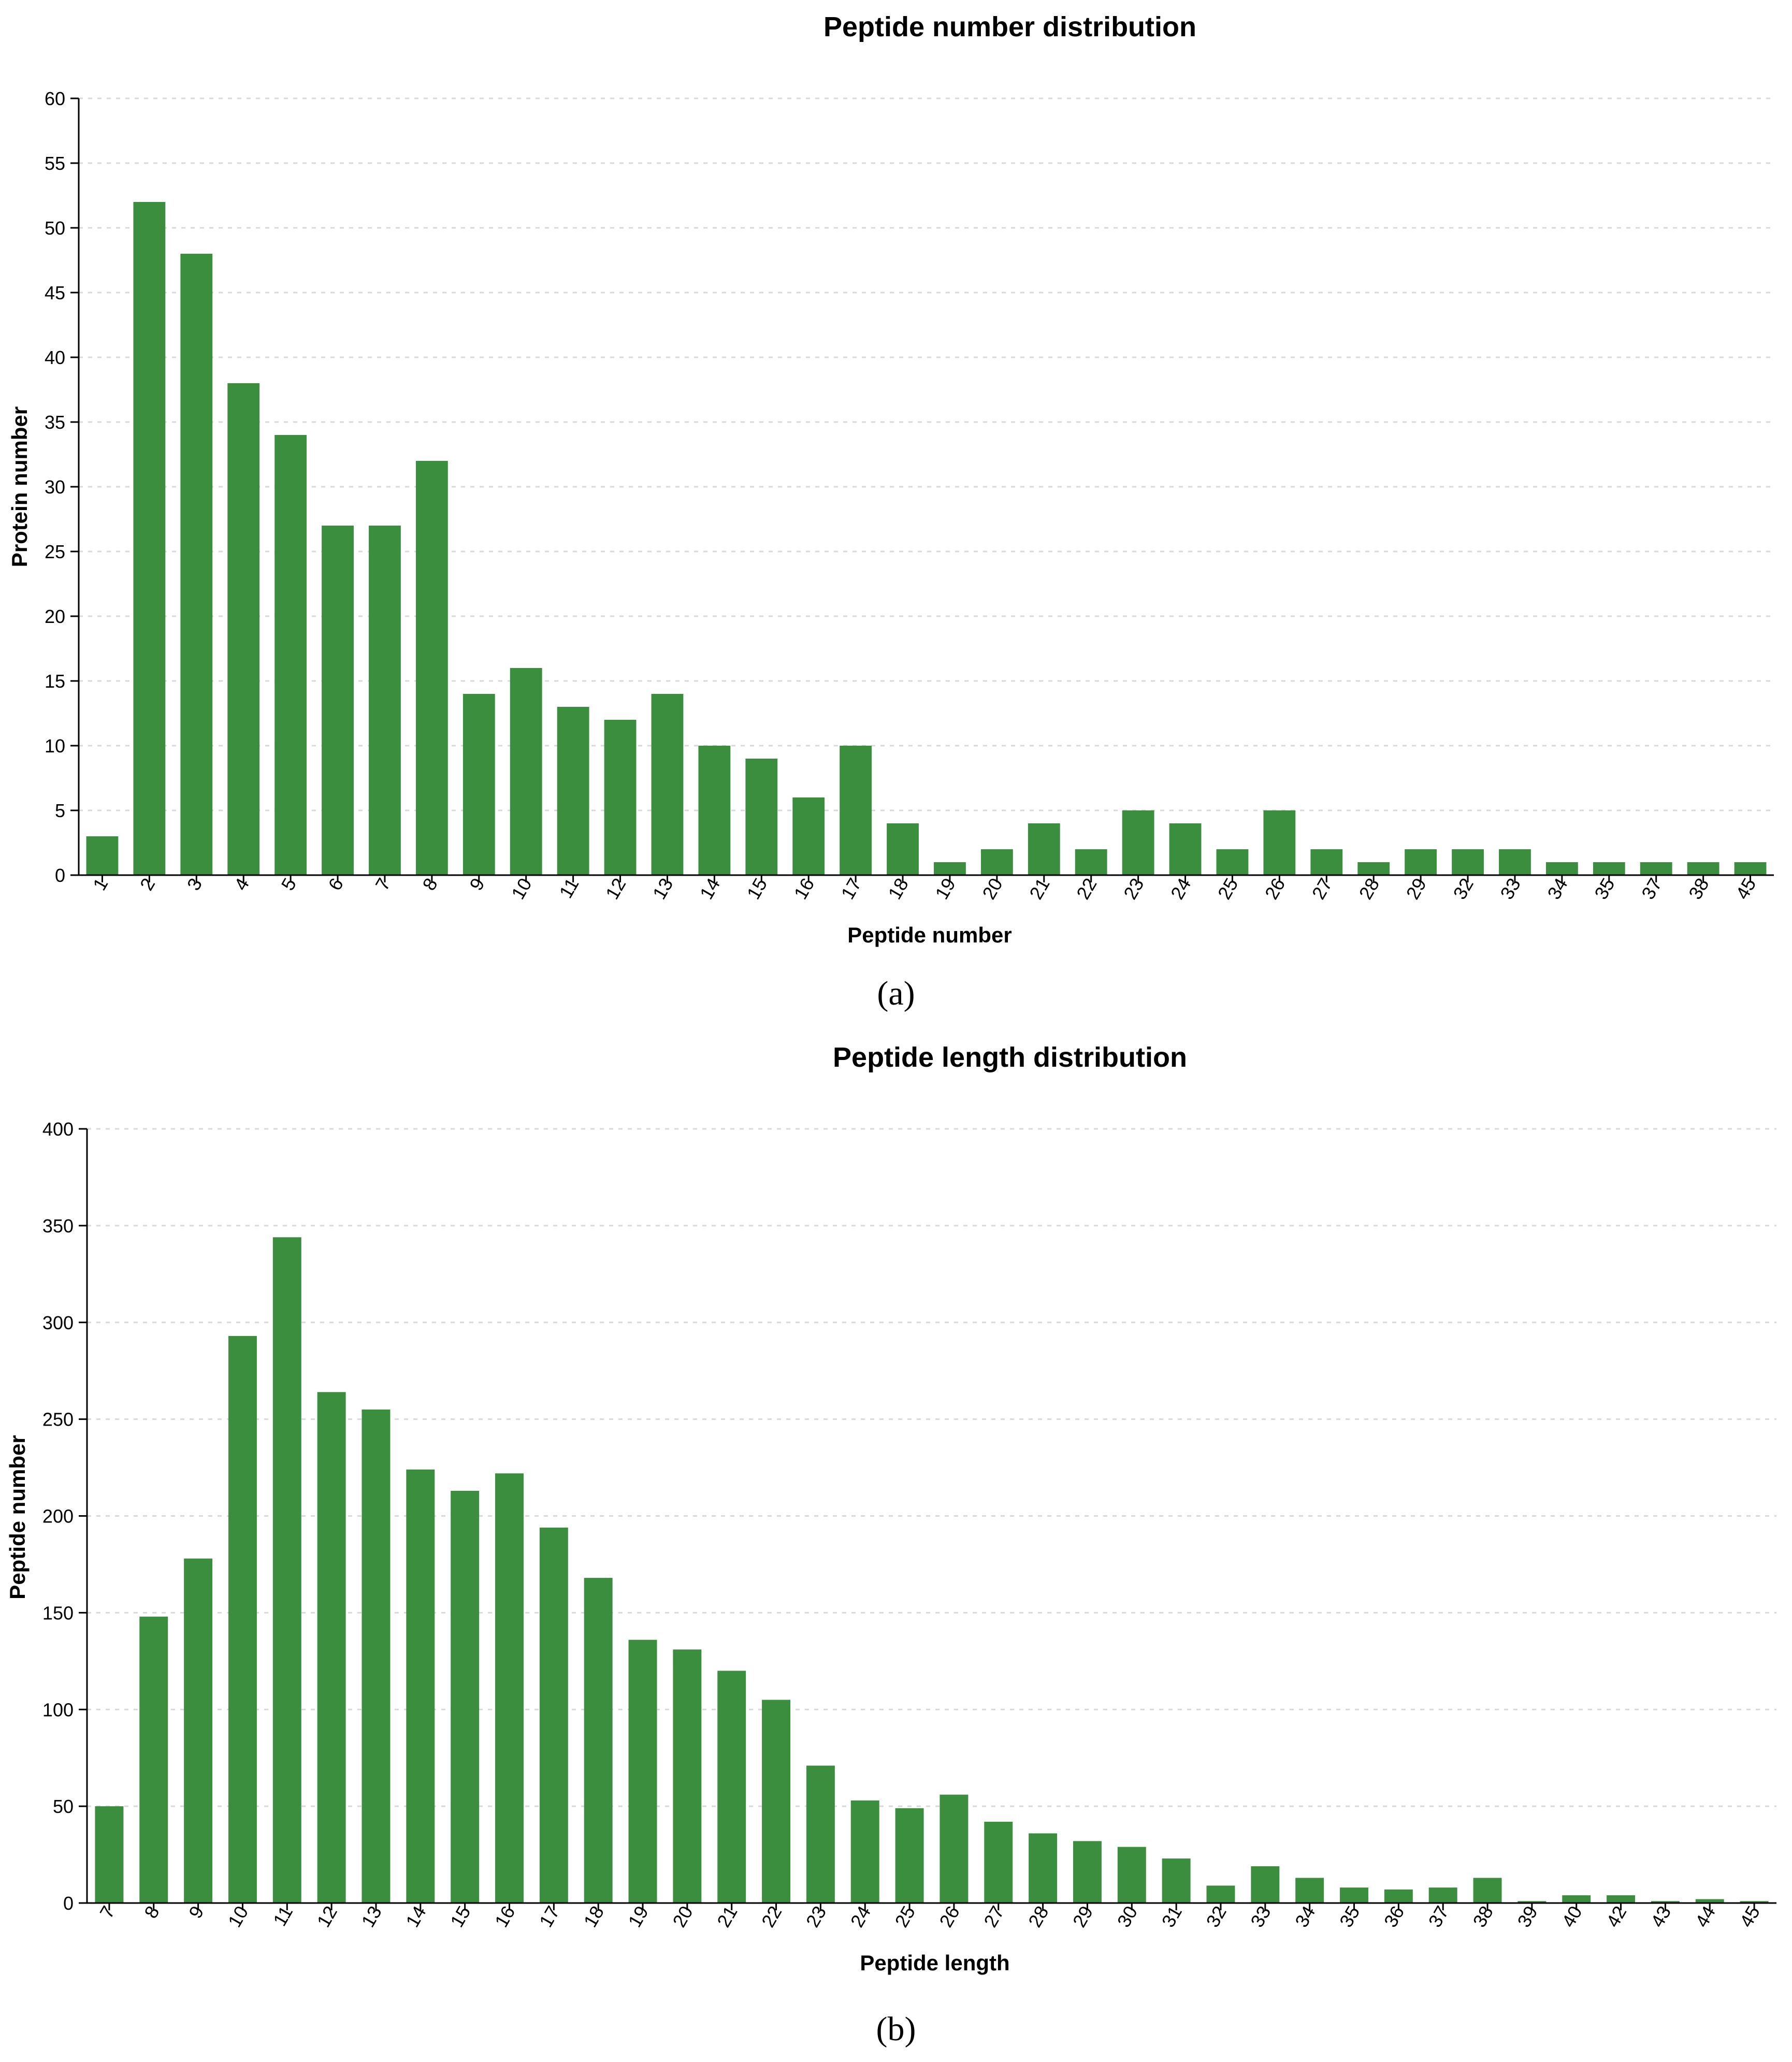 The width and height of the screenshot is (1792, 2062). What do you see at coordinates (242, 885) in the screenshot?
I see `x-tick-label: 4` at bounding box center [242, 885].